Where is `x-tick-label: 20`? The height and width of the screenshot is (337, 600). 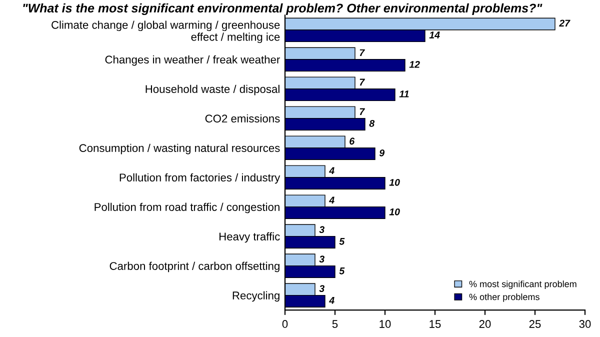 x-tick-label: 20 is located at coordinates (485, 324).